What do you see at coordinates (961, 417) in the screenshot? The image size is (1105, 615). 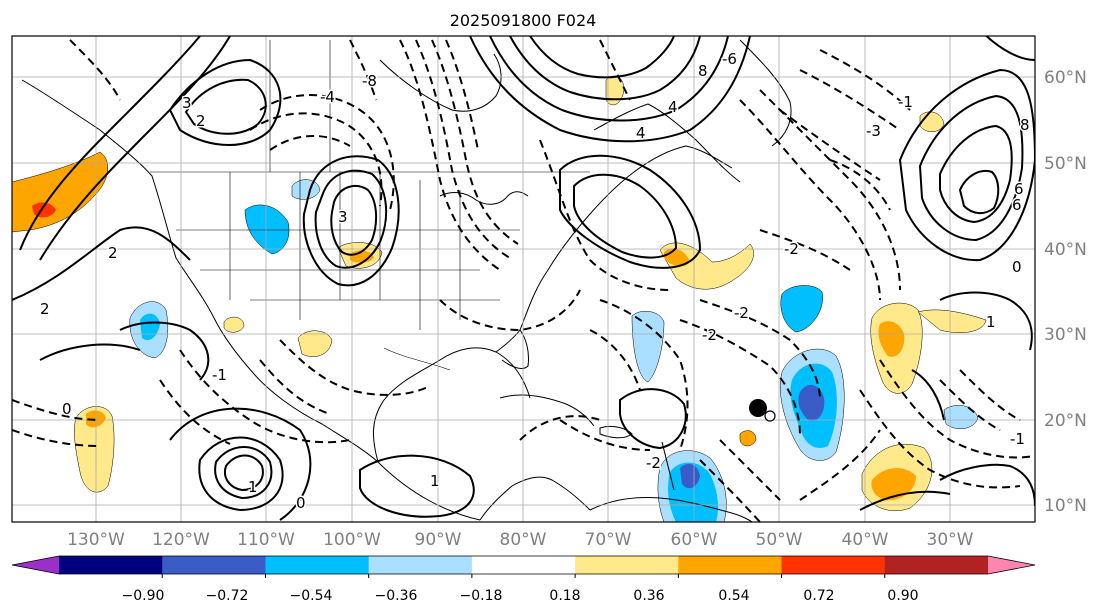 I see `lightblue-region-east-atlantic` at bounding box center [961, 417].